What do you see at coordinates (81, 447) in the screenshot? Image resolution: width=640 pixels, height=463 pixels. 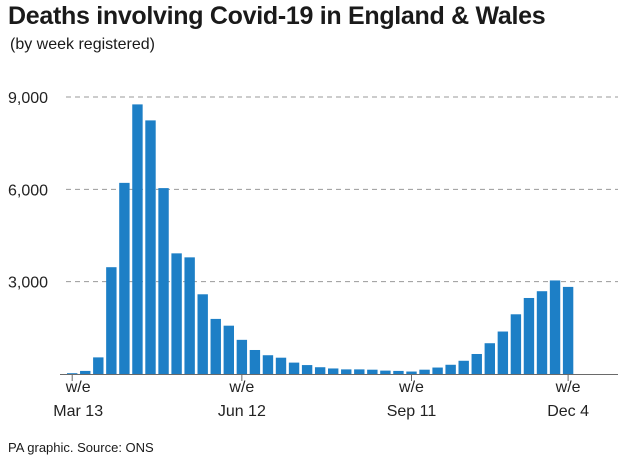 I see `source-credit: PA graphic. Source: ONS` at bounding box center [81, 447].